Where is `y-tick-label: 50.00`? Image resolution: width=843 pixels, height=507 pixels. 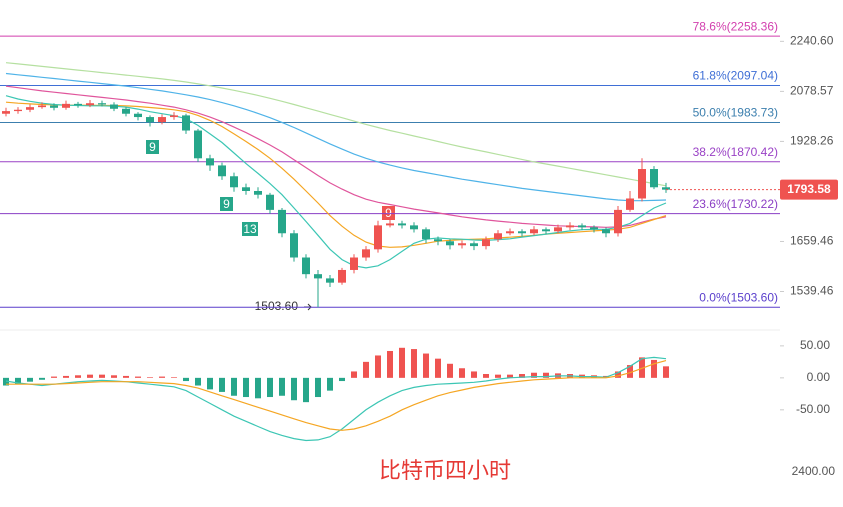
y-tick-label: 50.00 is located at coordinates (815, 345).